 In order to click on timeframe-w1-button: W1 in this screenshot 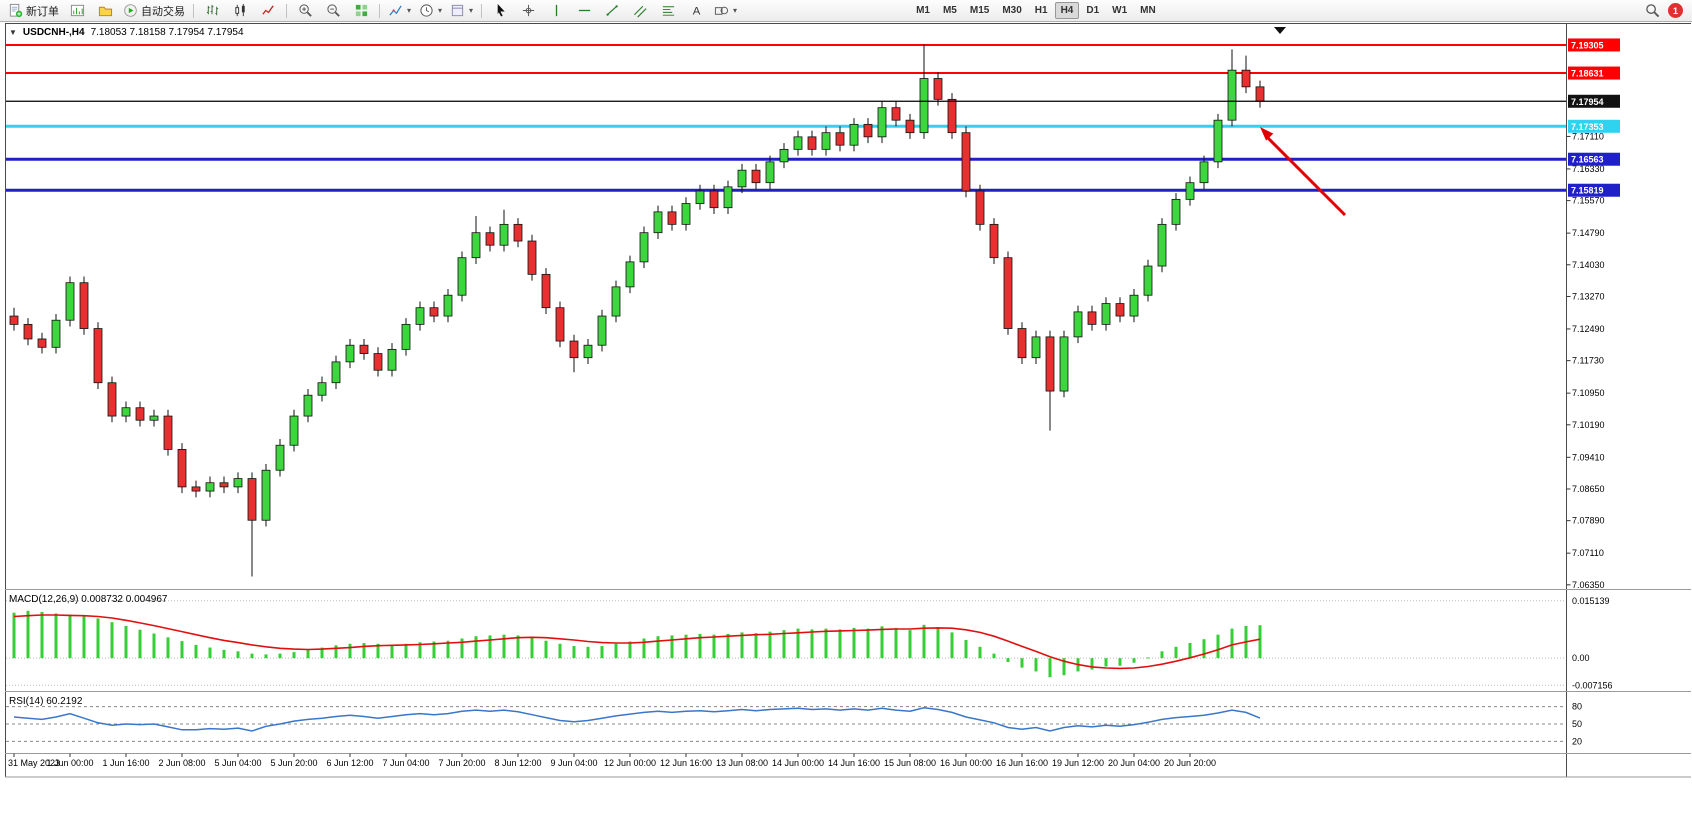, I will do `click(1120, 10)`.